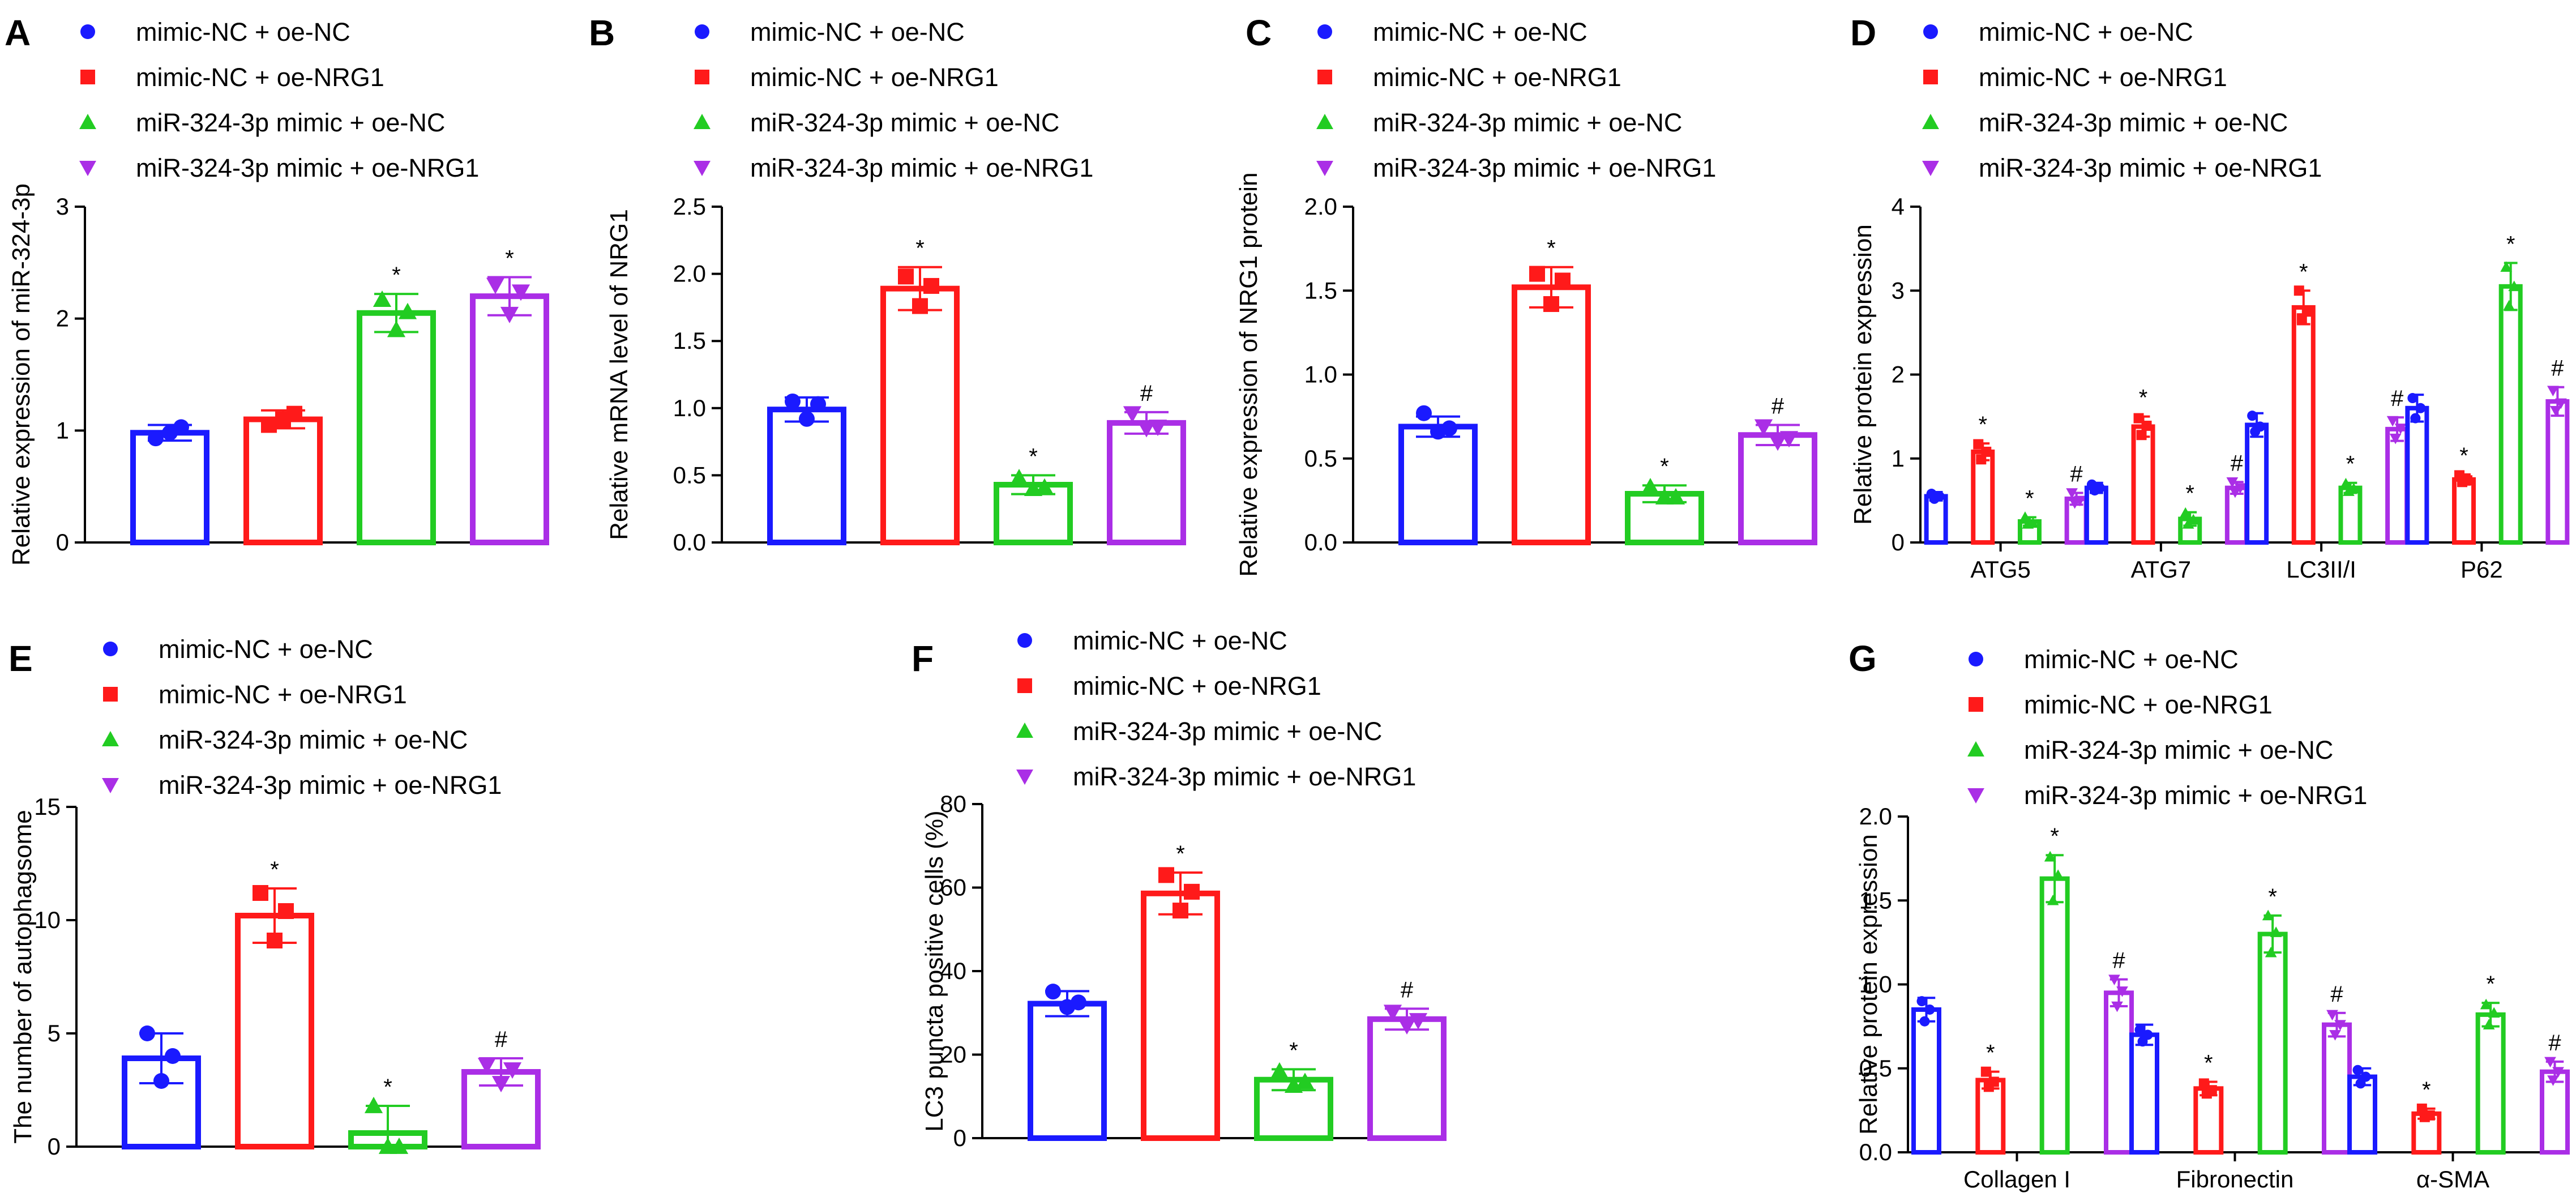 This screenshot has width=2576, height=1201. What do you see at coordinates (904, 123) in the screenshot?
I see `legend-label: miR-324-3p mimic + oe-NC` at bounding box center [904, 123].